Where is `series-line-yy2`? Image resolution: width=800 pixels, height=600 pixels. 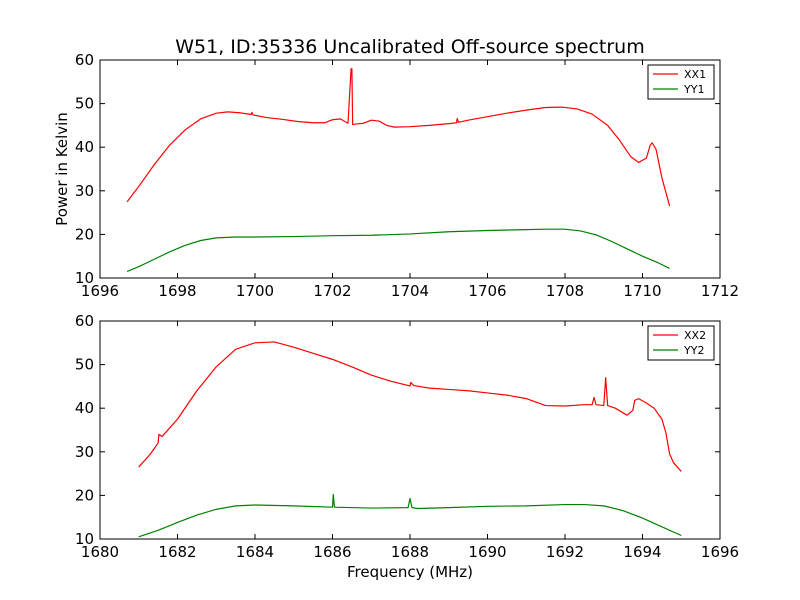 series-line-yy2 is located at coordinates (410, 515).